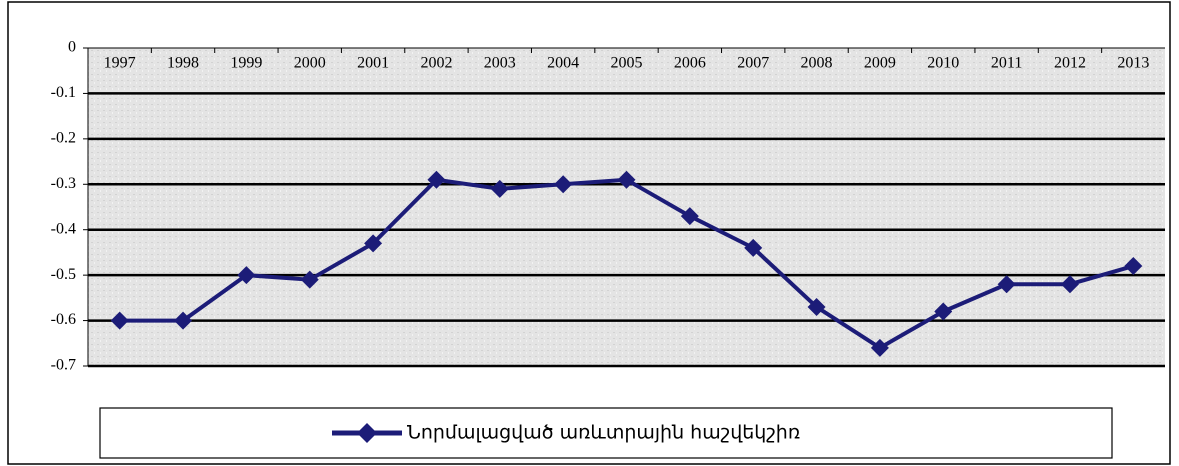  Describe the element at coordinates (436, 63) in the screenshot. I see `x-tick-label: 2002` at that location.